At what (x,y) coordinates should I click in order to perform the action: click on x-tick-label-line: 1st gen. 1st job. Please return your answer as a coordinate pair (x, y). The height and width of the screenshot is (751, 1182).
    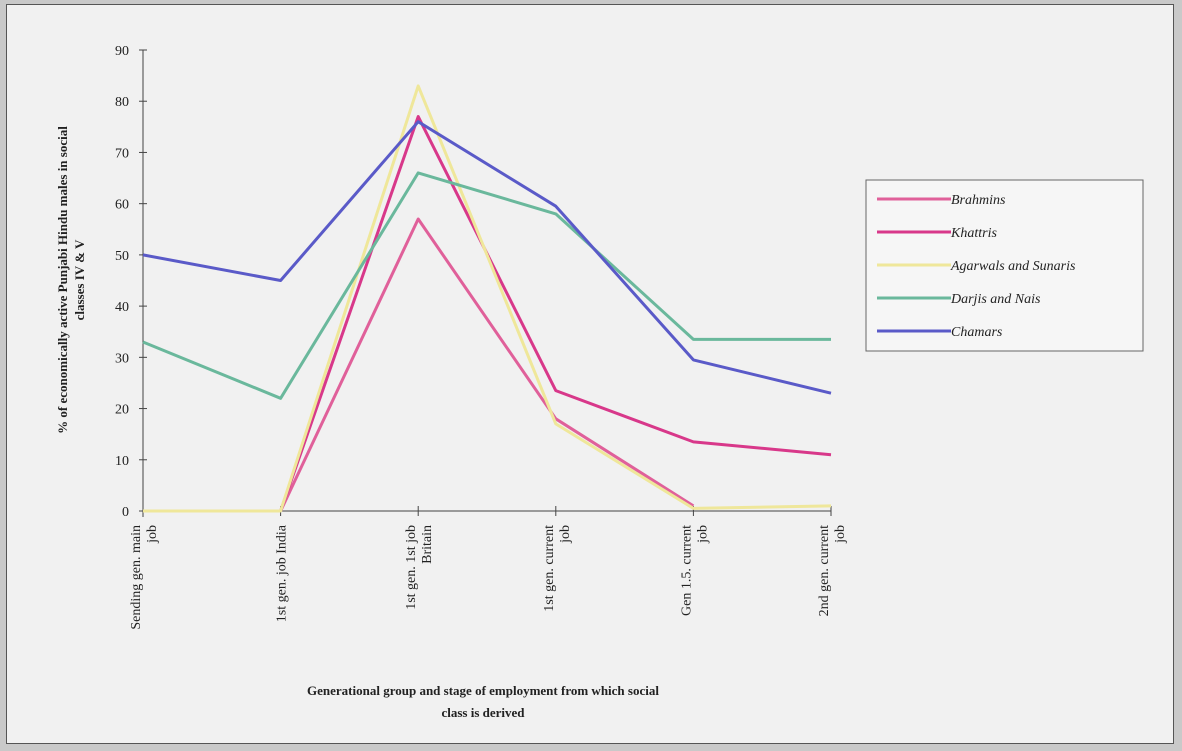
    Looking at the image, I should click on (411, 567).